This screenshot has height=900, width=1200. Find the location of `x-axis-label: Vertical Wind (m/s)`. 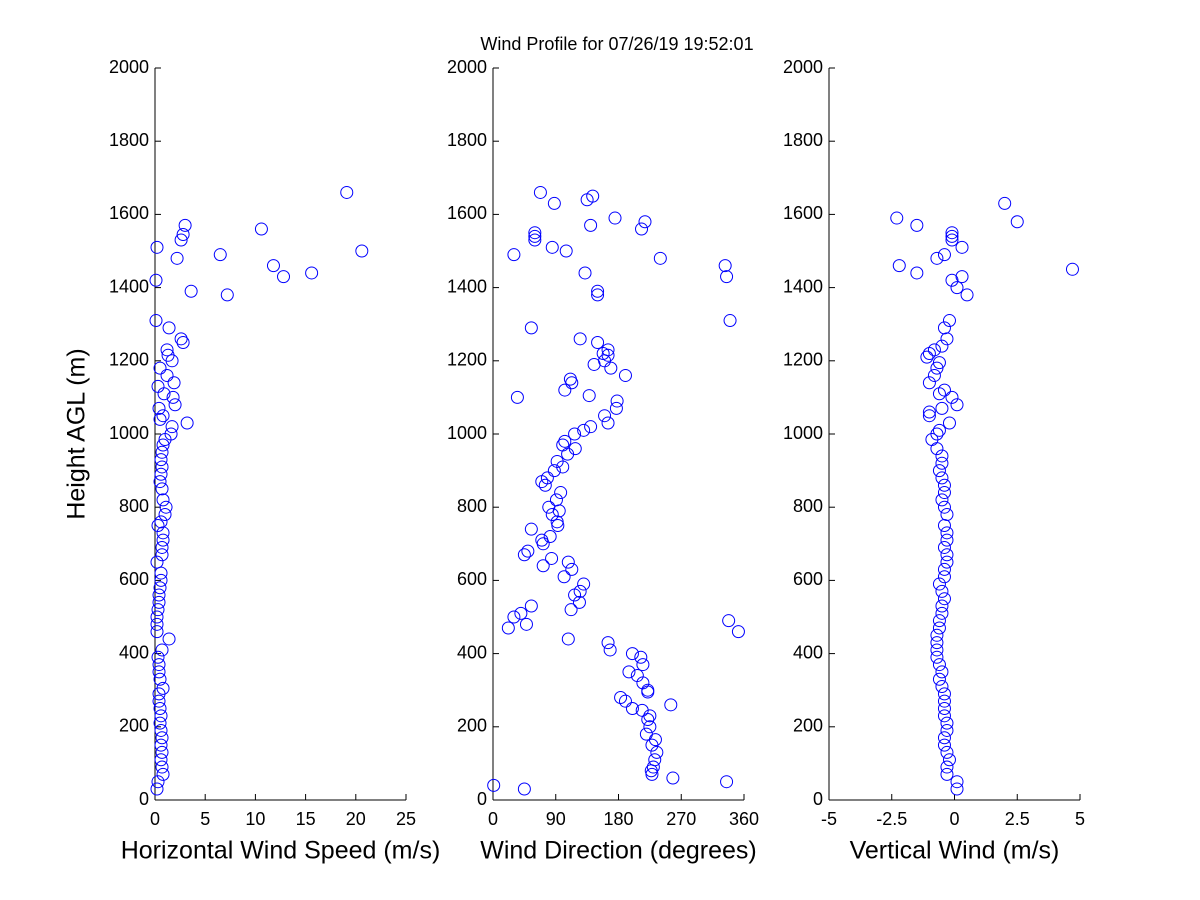

x-axis-label: Vertical Wind (m/s) is located at coordinates (955, 851).